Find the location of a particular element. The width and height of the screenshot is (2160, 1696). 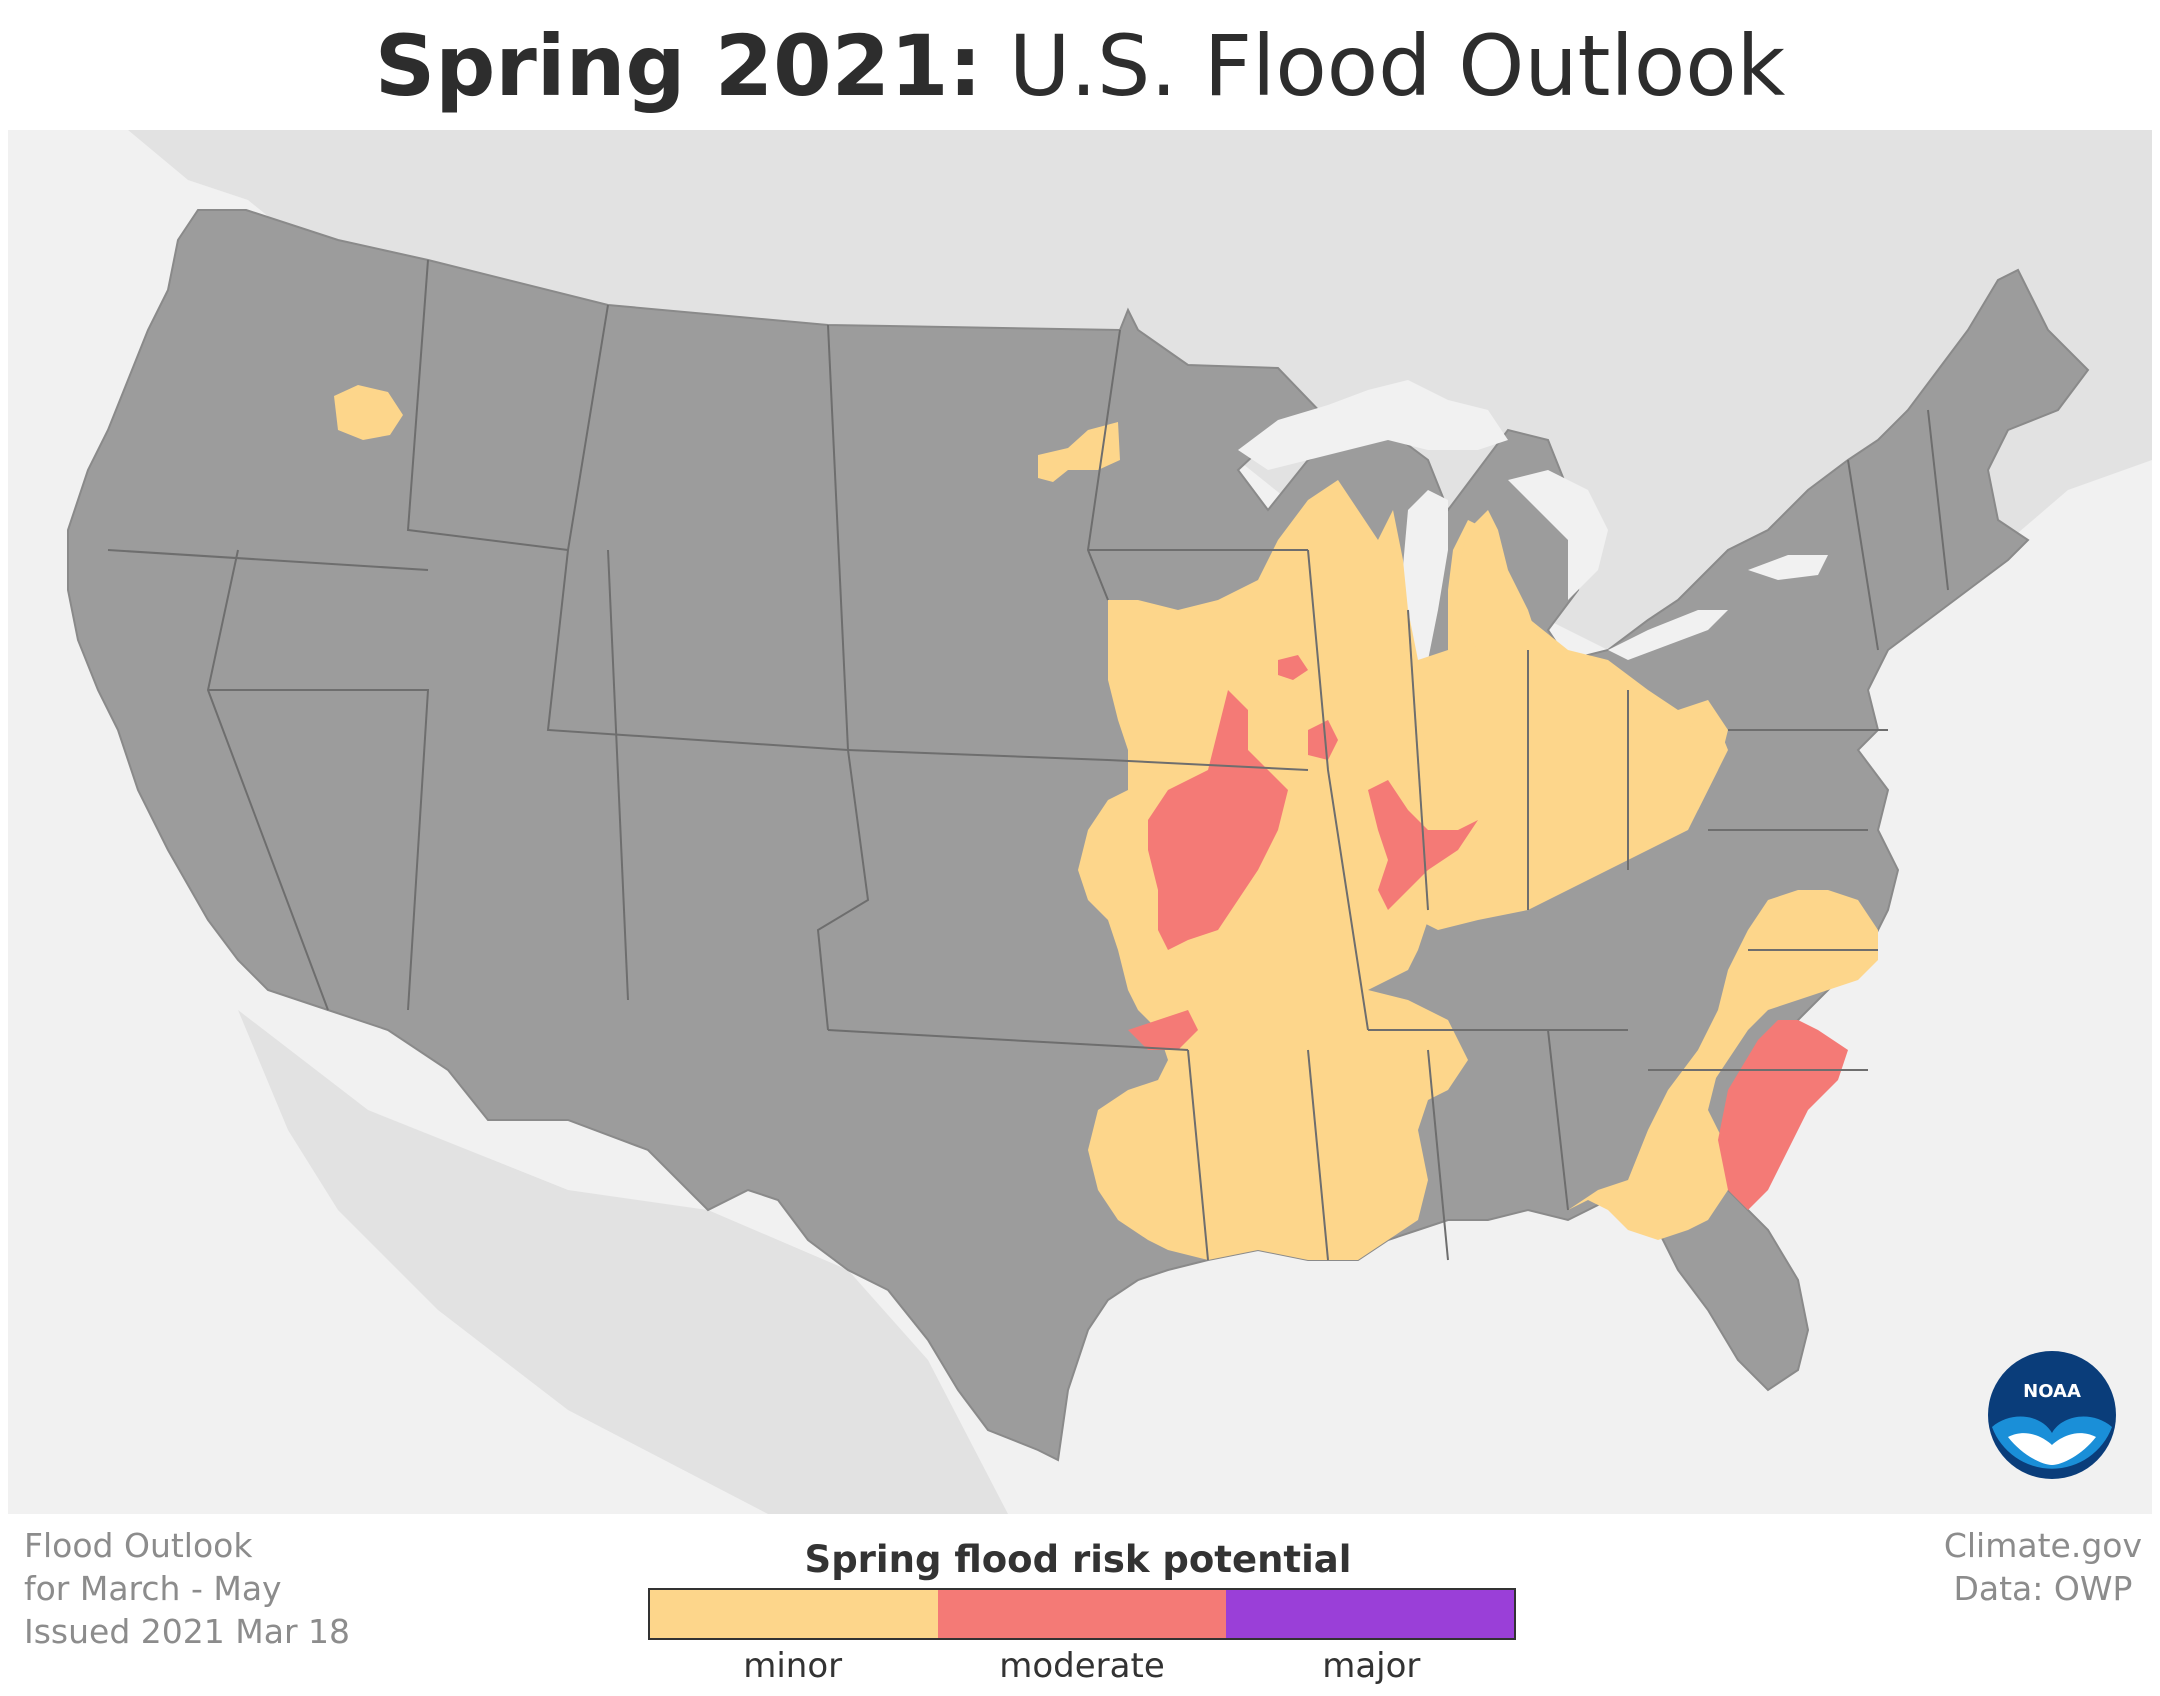

outlook-info-line2: for March - May is located at coordinates (153, 1588).